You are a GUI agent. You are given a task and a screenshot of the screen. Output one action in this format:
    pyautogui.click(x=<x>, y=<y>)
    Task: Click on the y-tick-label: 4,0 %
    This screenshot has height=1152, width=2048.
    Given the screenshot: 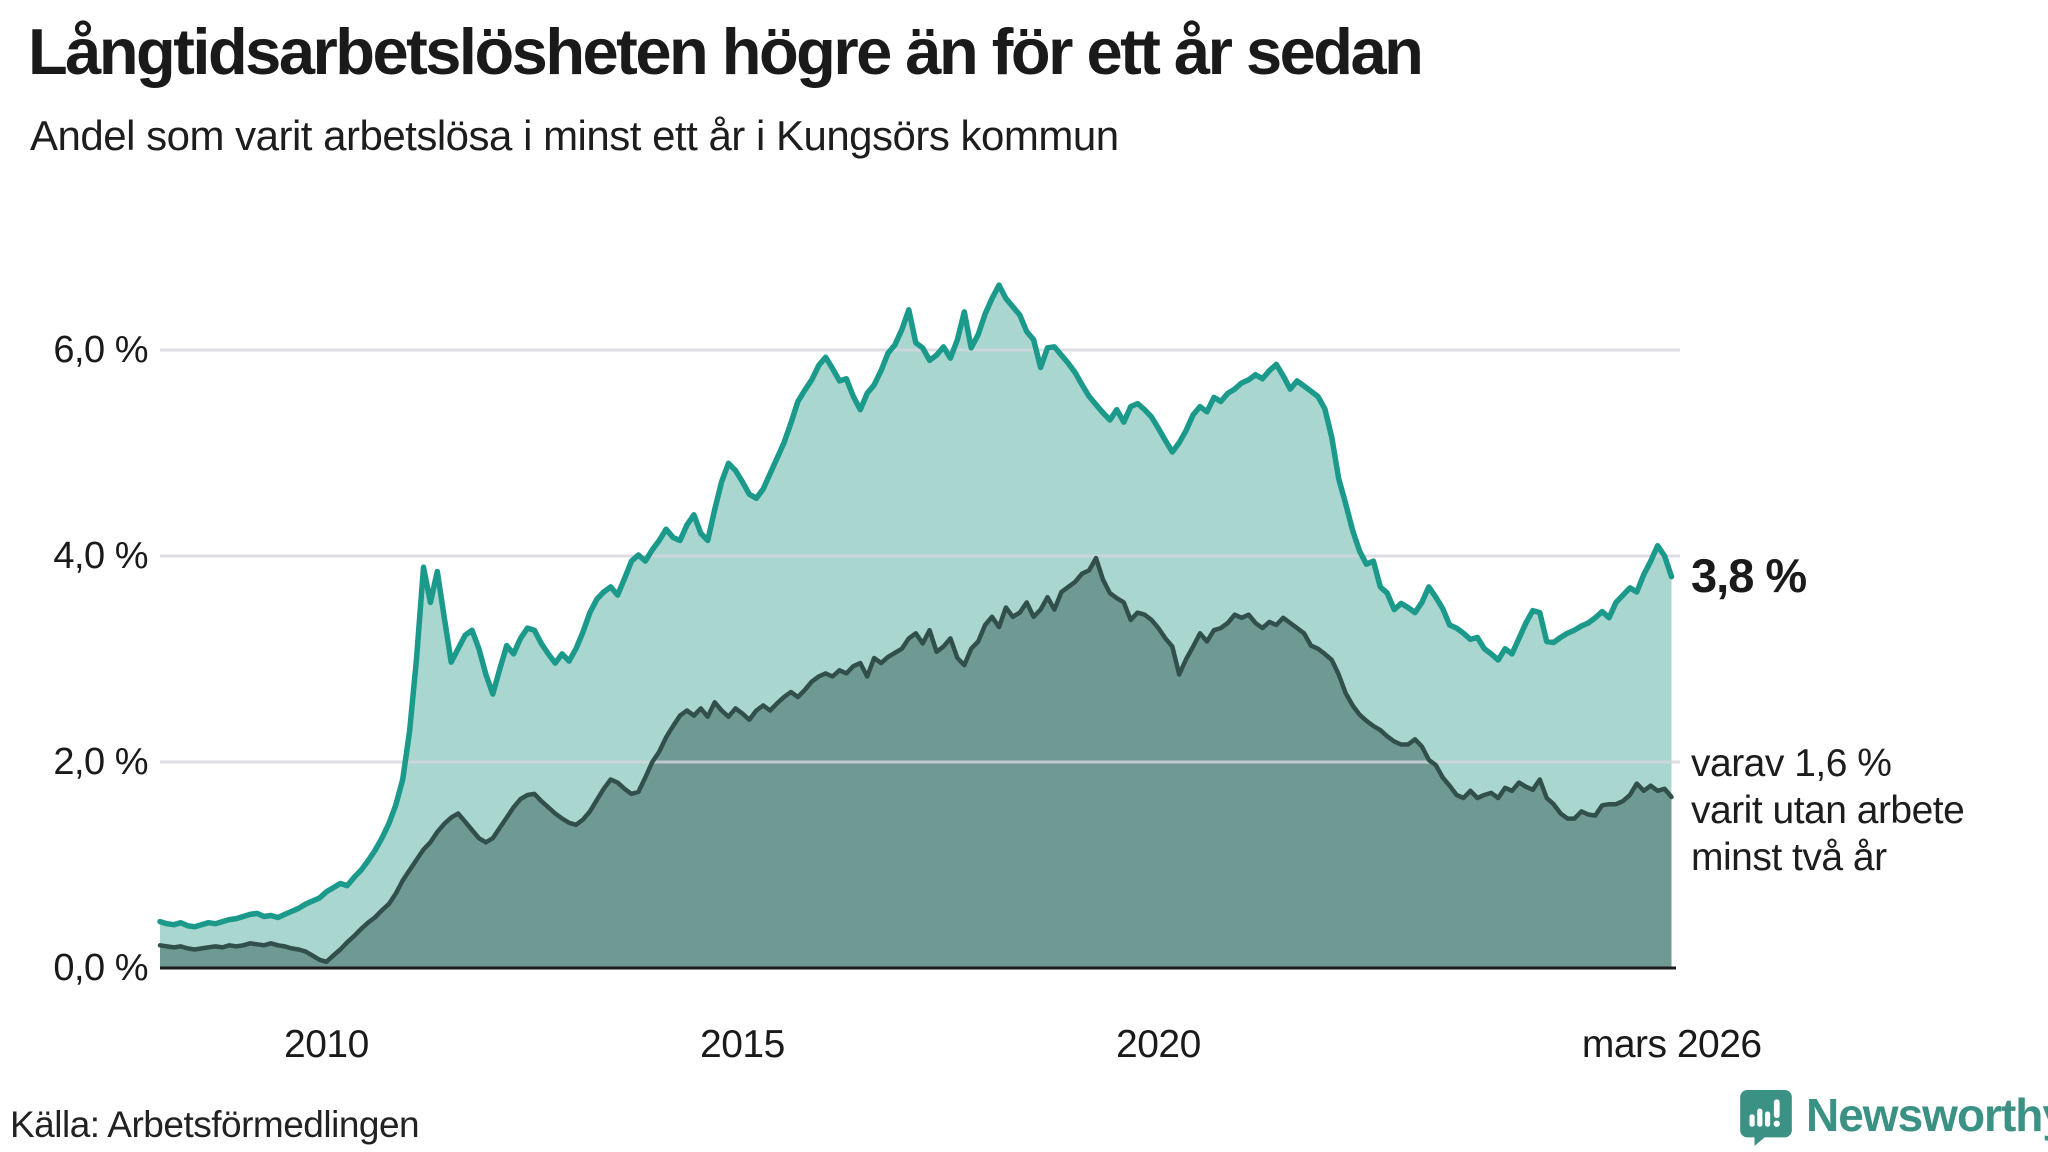 What is the action you would take?
    pyautogui.click(x=100, y=556)
    